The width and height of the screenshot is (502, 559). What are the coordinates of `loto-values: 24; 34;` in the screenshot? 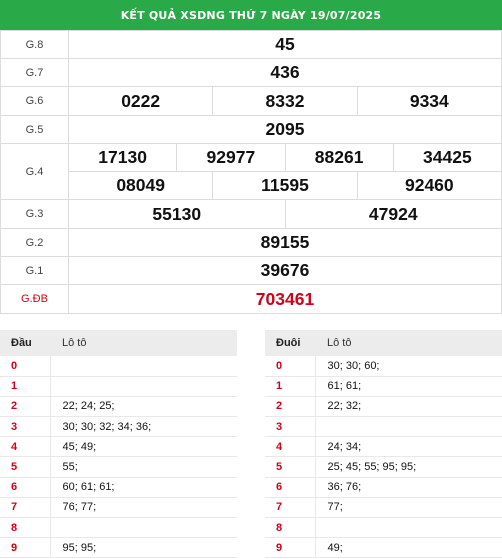 It's located at (408, 447).